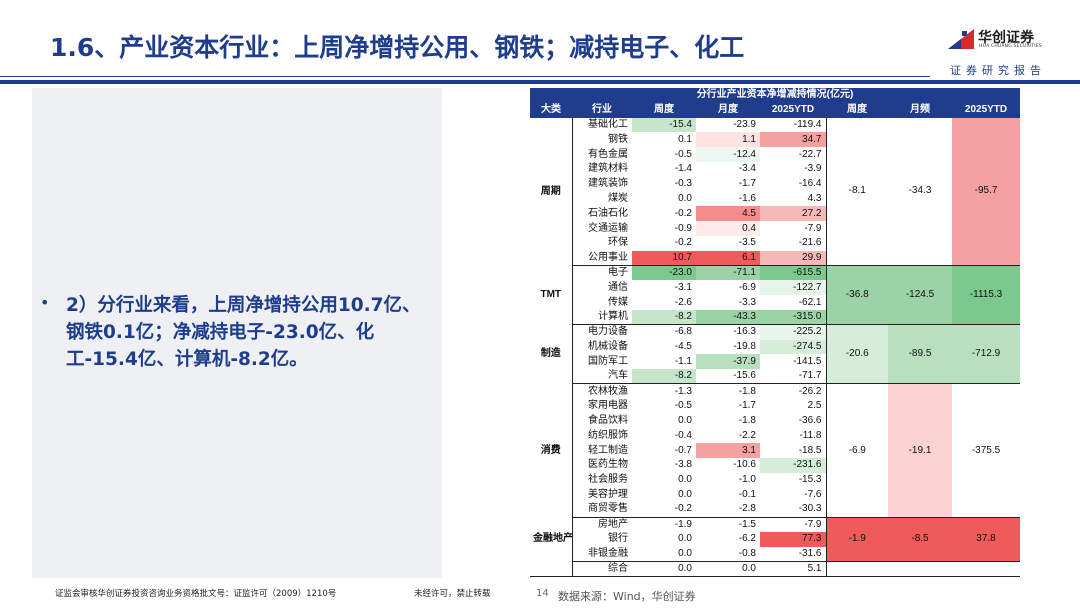 Image resolution: width=1080 pixels, height=608 pixels. I want to click on weekly-value: -23.0, so click(664, 273).